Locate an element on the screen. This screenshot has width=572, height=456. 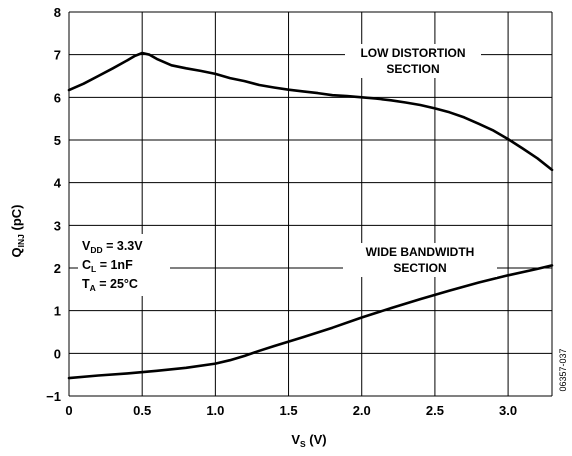
wide-bandwidth-label-line2: SECTION is located at coordinates (419, 268).